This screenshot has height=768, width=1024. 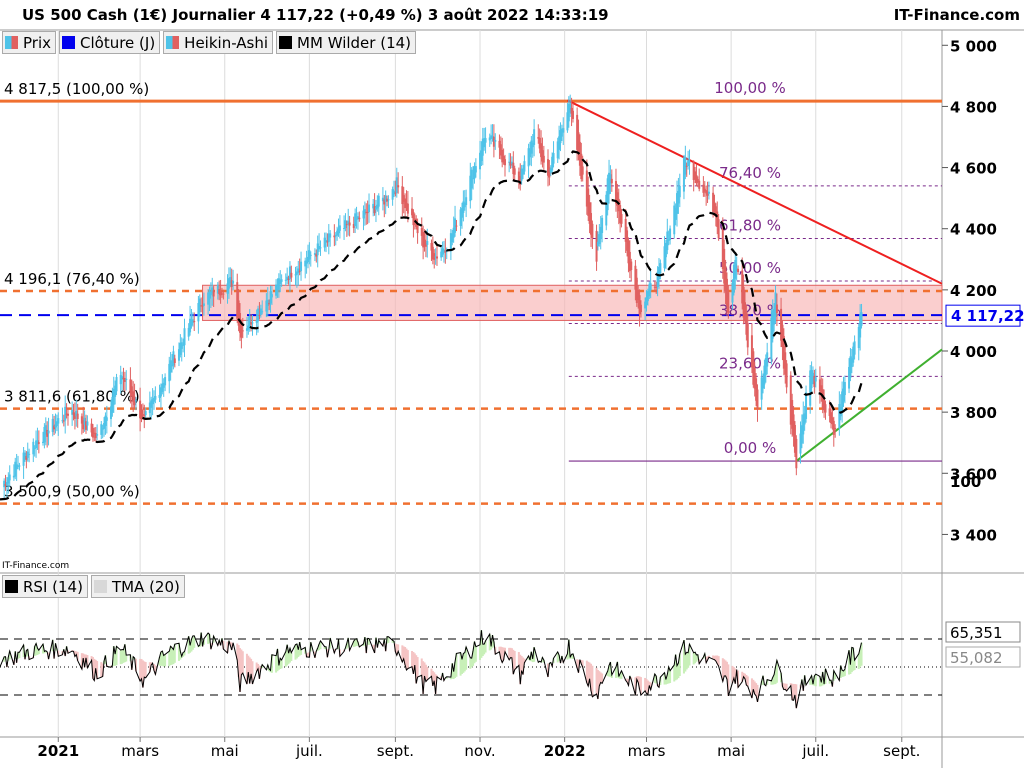 I want to click on y-tick-label: 4 000, so click(x=973, y=352).